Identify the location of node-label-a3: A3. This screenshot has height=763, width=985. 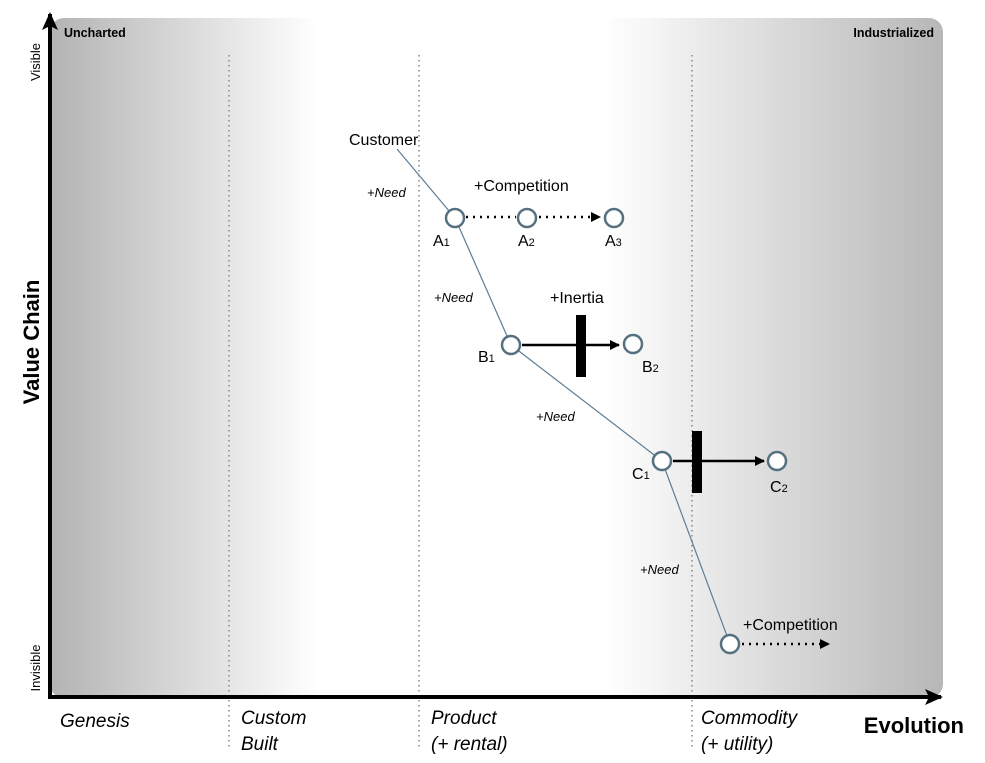
(613, 241).